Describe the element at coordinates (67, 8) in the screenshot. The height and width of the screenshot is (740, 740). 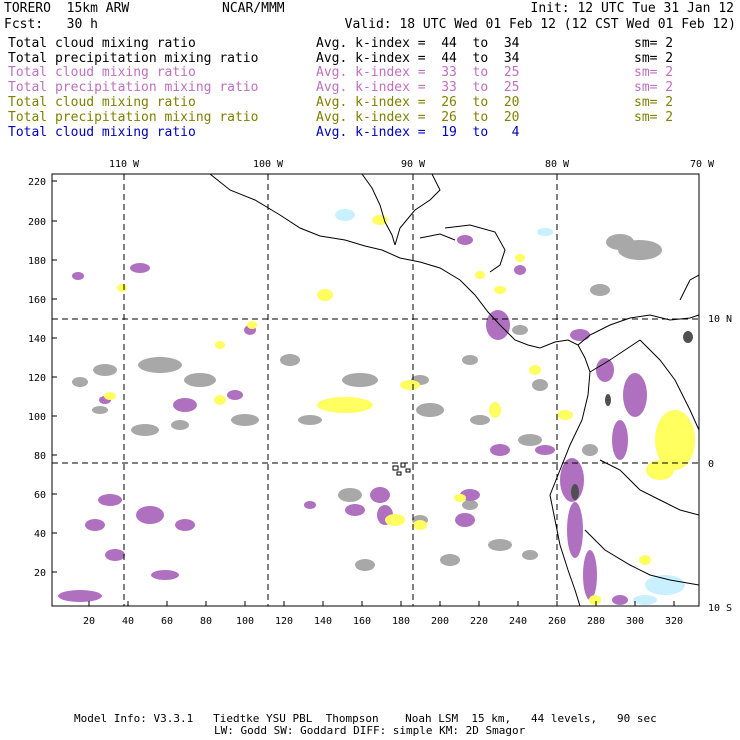
I see `model-title: TORERO 15km ARW` at that location.